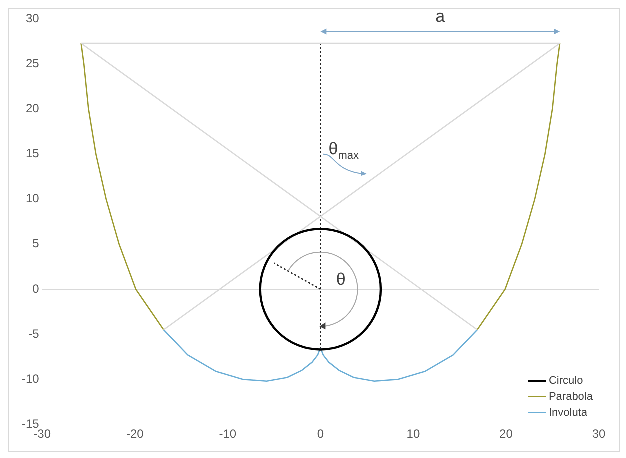 This screenshot has height=458, width=626. I want to click on x-tick-label: 20, so click(507, 434).